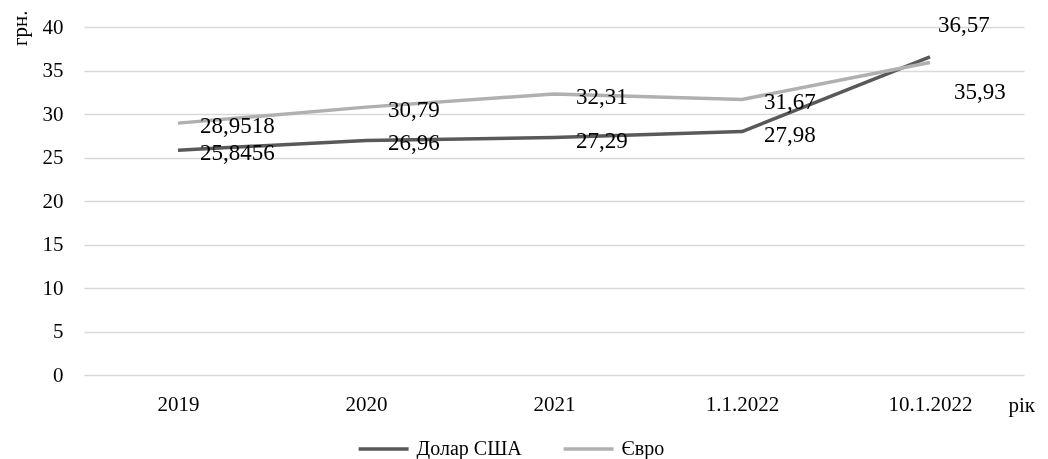 Image resolution: width=1048 pixels, height=459 pixels. I want to click on y-tick-label: 30, so click(53, 113).